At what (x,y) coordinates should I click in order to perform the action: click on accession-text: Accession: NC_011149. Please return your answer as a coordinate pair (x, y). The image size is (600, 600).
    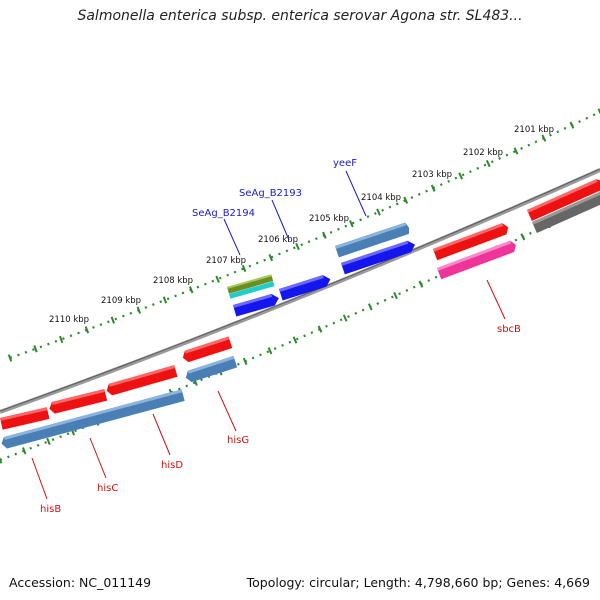
    Looking at the image, I should click on (80, 582).